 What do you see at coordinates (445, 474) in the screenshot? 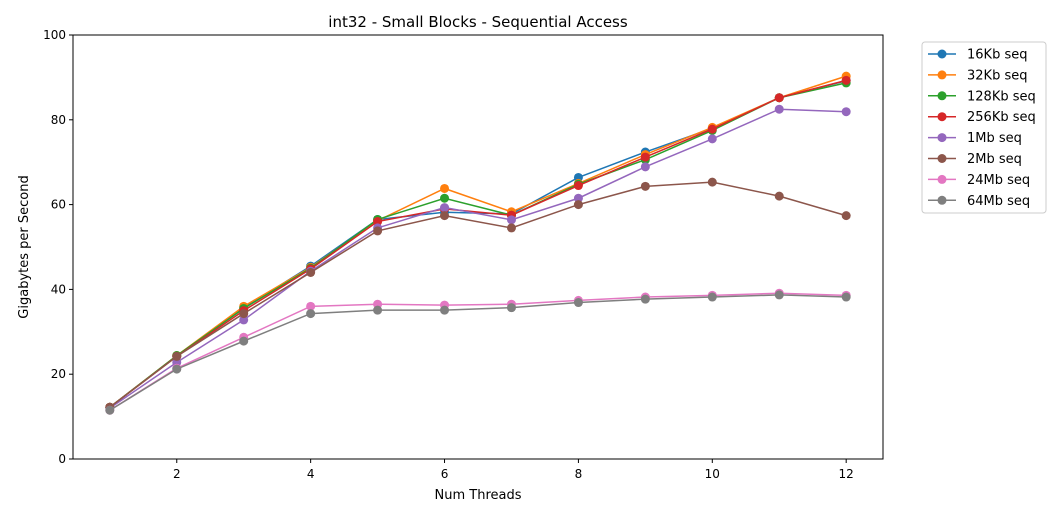
I see `x-tick-label: 6` at bounding box center [445, 474].